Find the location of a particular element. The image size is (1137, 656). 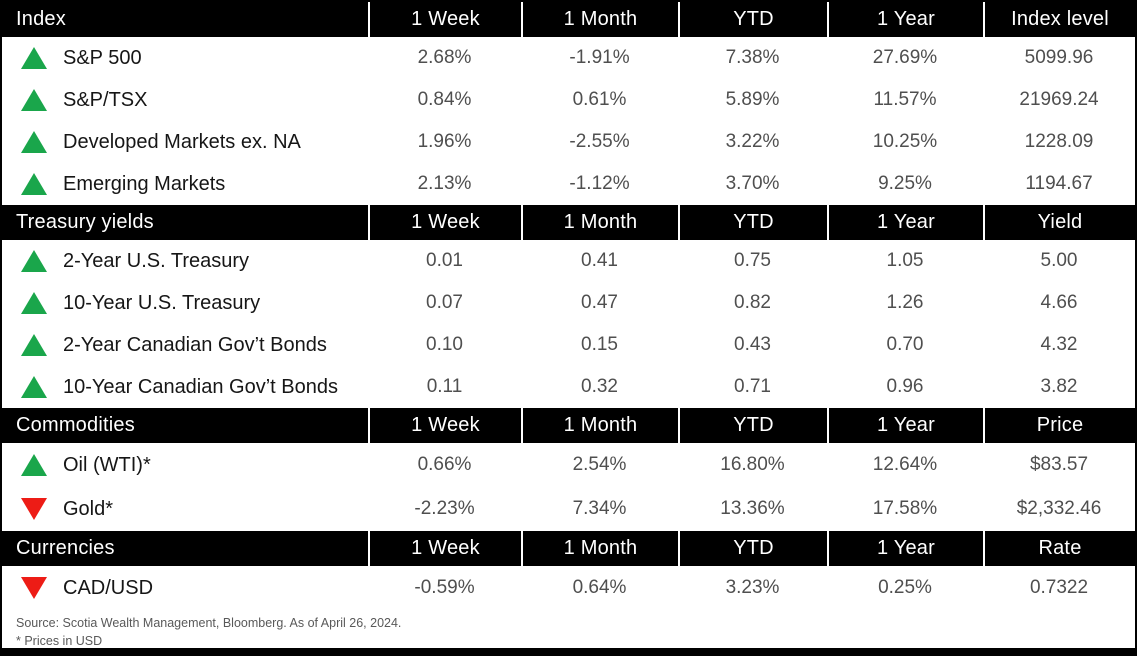

row-label-cell: Gold* is located at coordinates (185, 509).